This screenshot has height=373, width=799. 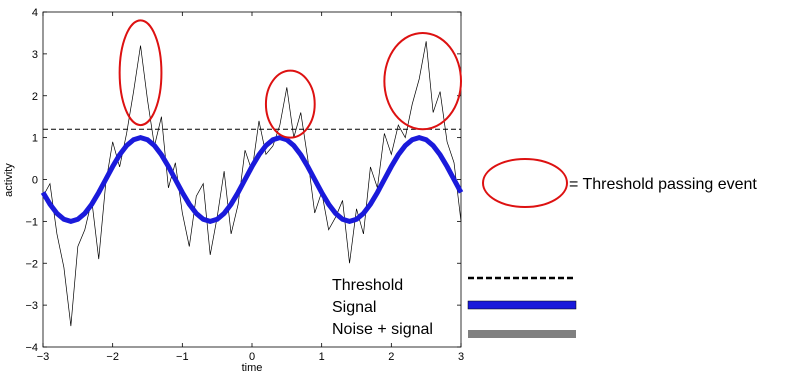 What do you see at coordinates (31, 264) in the screenshot?
I see `y-tick-label: −2` at bounding box center [31, 264].